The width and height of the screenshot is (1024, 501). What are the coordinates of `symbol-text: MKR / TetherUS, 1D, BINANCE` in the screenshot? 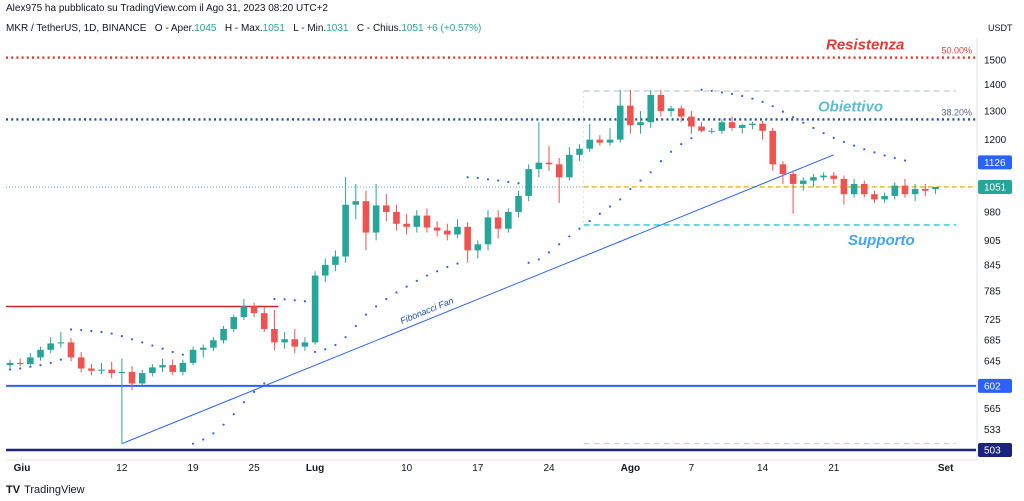 It's located at (76, 28).